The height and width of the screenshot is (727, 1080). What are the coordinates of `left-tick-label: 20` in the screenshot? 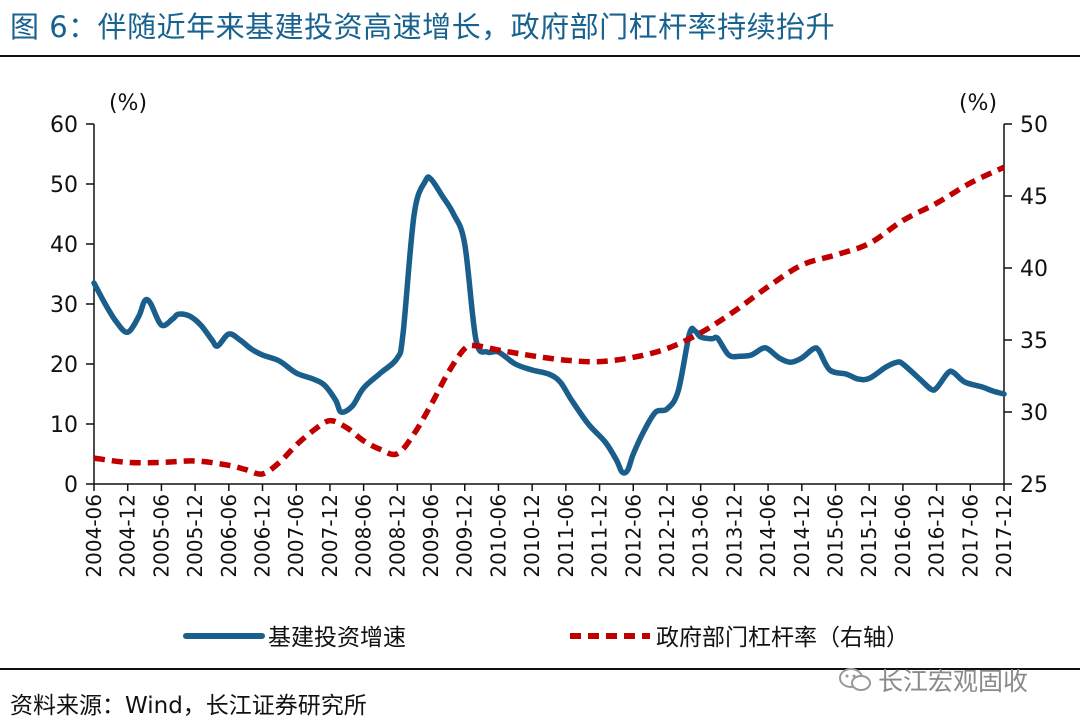 It's located at (64, 365).